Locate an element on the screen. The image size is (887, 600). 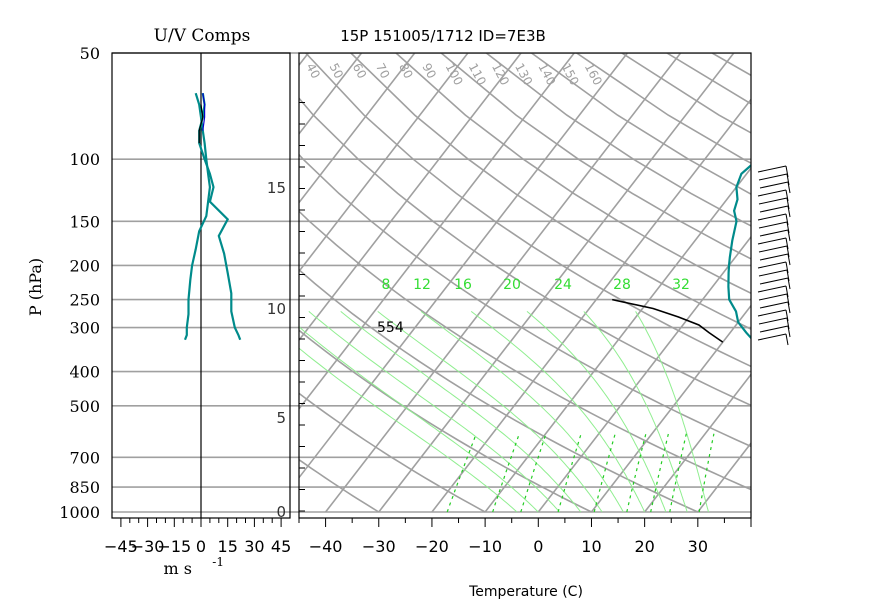
pressure-tick-label: 250 is located at coordinates (84, 300).